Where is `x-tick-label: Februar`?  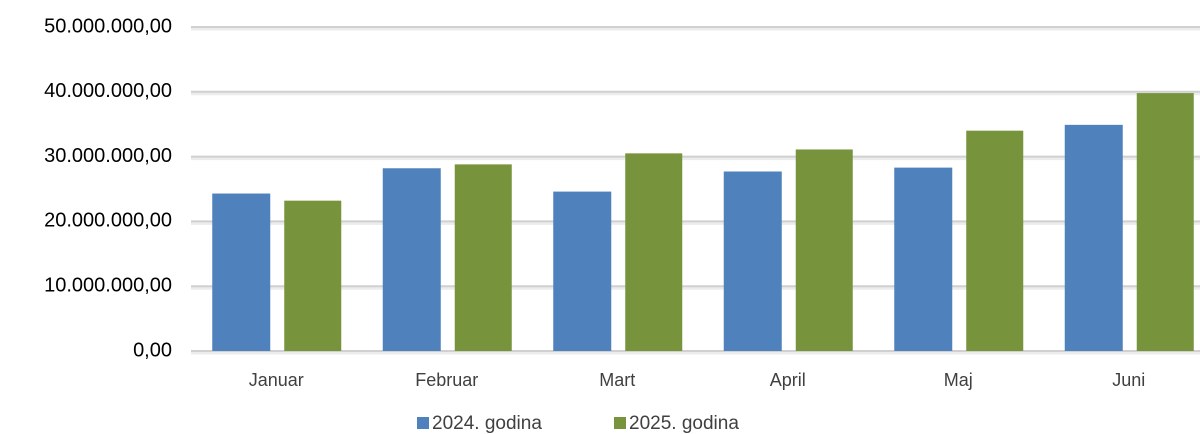
x-tick-label: Februar is located at coordinates (446, 380).